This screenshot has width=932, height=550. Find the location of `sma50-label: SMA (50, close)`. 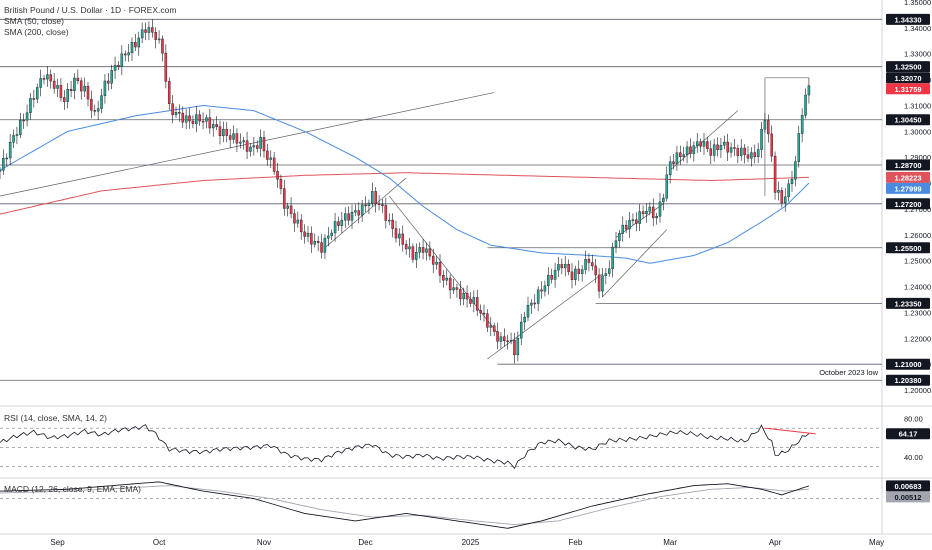

sma50-label: SMA (50, close) is located at coordinates (34, 21).